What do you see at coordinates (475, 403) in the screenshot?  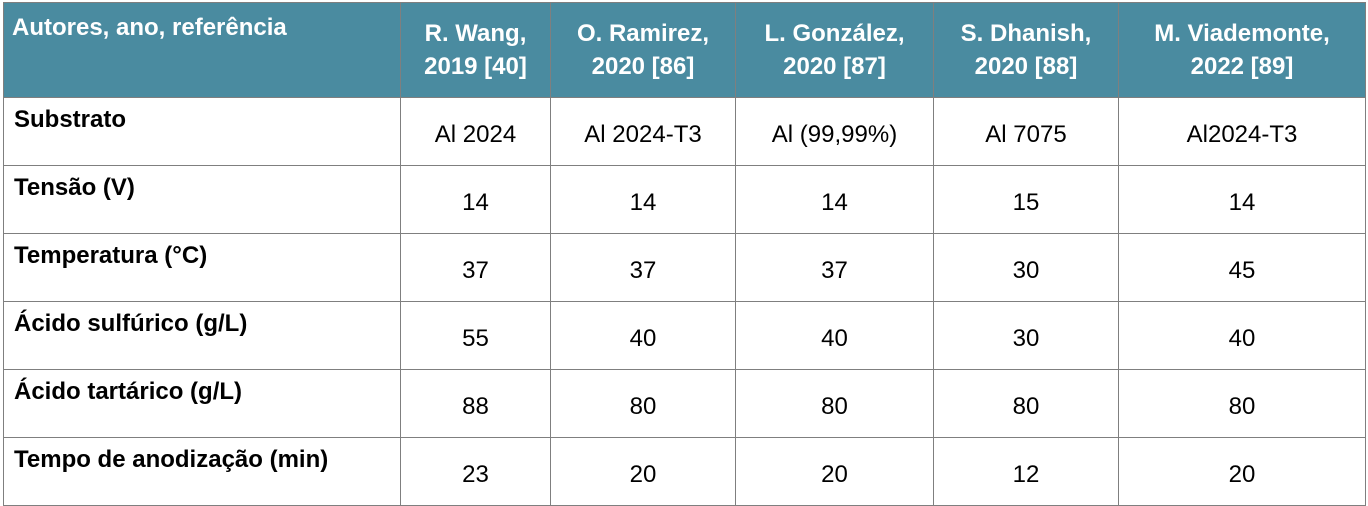 I see `table-cell: 88` at bounding box center [475, 403].